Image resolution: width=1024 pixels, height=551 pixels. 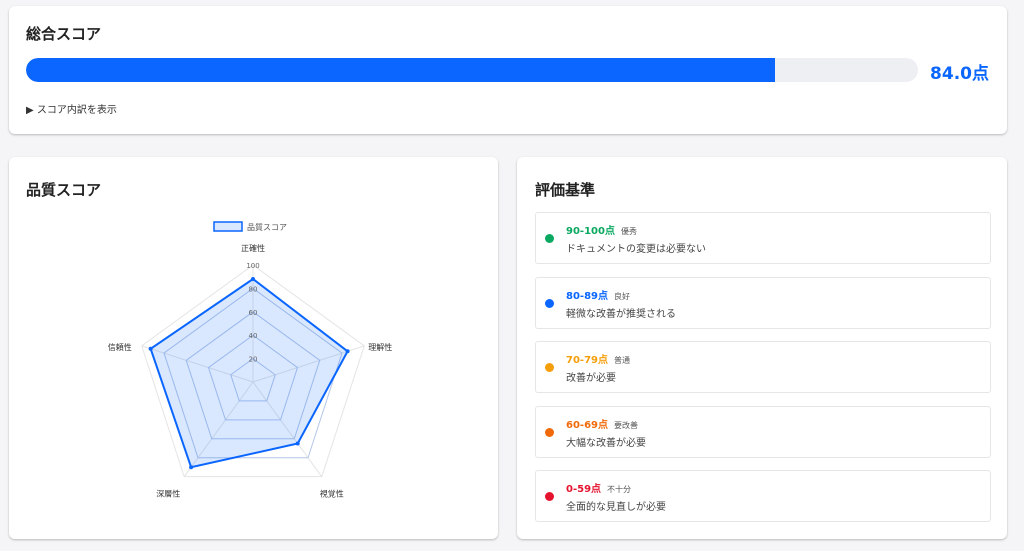 What do you see at coordinates (763, 367) in the screenshot?
I see `criteria-item: 70-79点 普通 改善が必要` at bounding box center [763, 367].